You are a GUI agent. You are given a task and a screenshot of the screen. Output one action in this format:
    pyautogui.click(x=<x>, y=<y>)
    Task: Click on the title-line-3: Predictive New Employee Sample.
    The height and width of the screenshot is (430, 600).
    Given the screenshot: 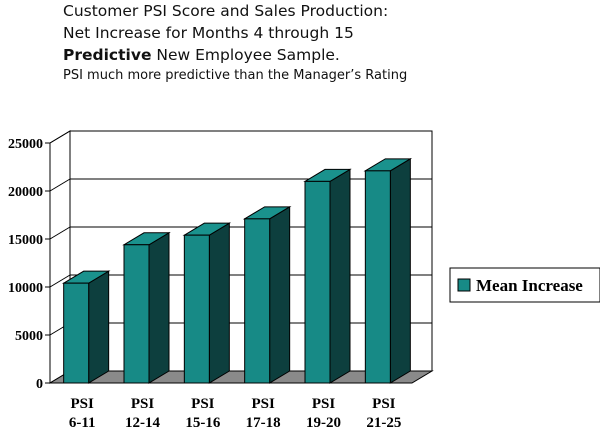 What is the action you would take?
    pyautogui.click(x=235, y=55)
    